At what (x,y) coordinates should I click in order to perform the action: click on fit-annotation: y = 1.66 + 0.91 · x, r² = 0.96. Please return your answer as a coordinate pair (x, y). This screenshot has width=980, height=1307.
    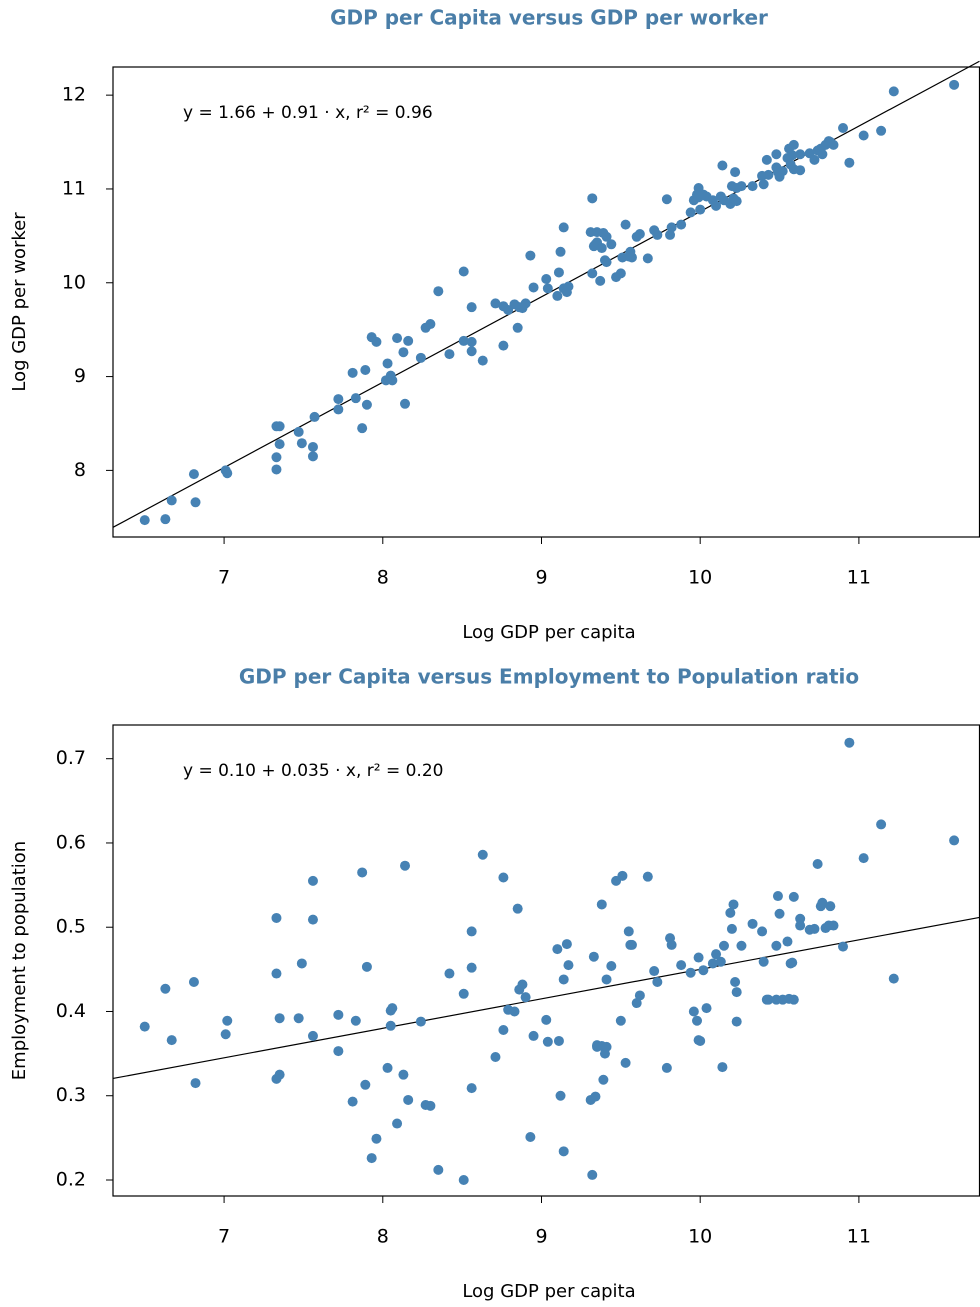
    Looking at the image, I should click on (308, 113).